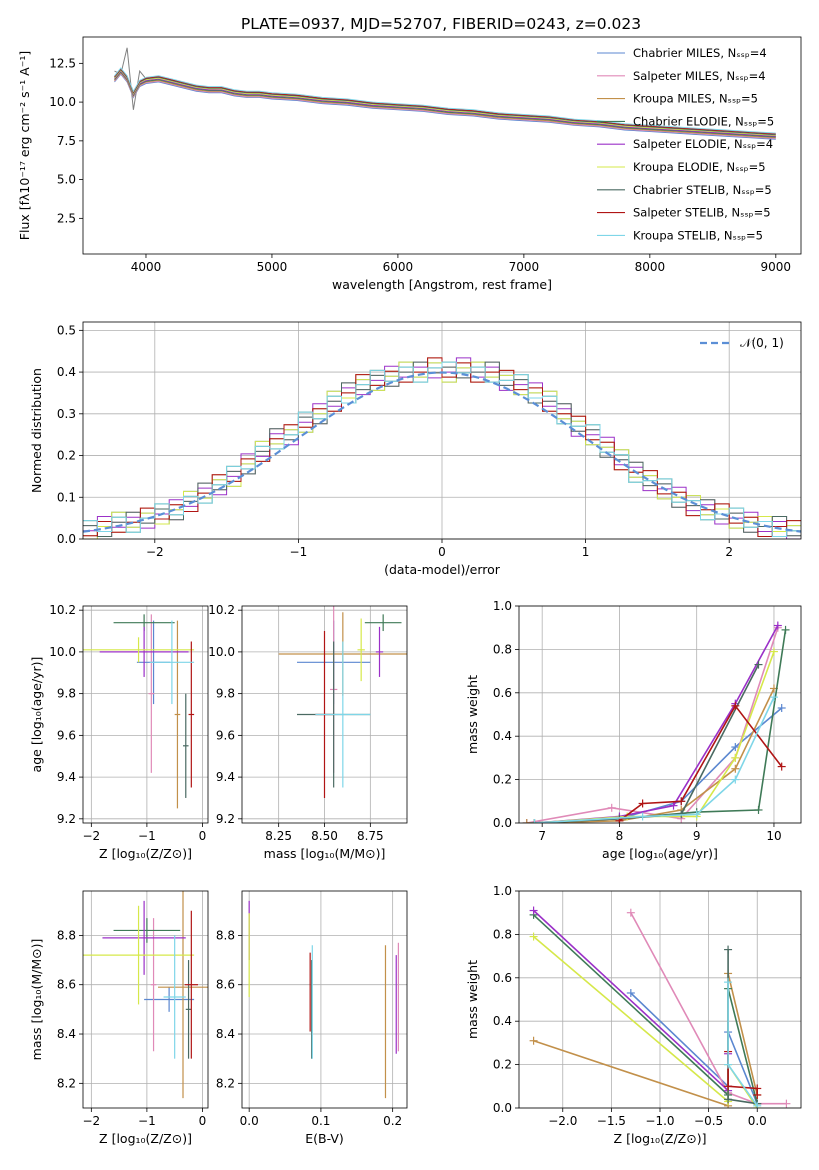 This screenshot has width=819, height=1170. I want to click on y-tick-label: 0.6, so click(502, 978).